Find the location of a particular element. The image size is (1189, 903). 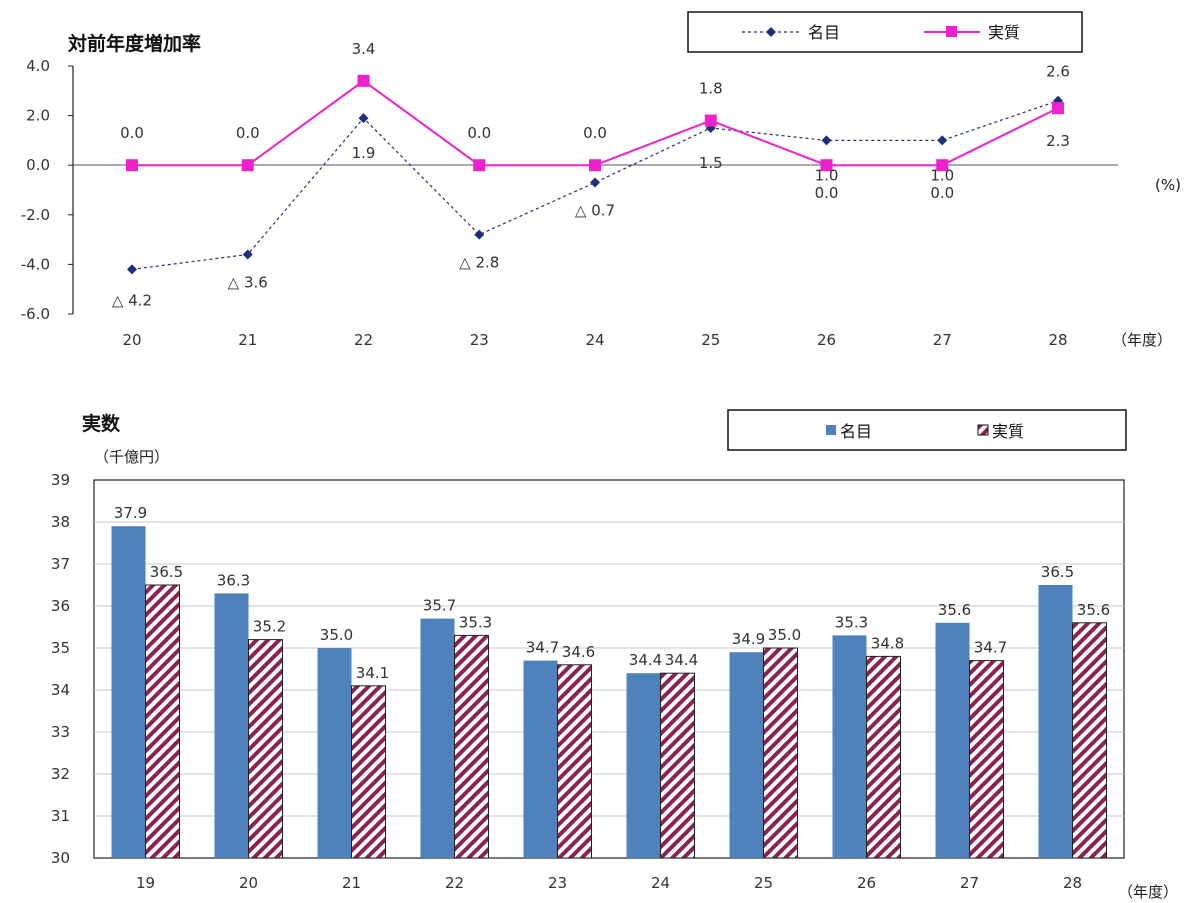

actual-y-unit: （千億円） is located at coordinates (131, 457).